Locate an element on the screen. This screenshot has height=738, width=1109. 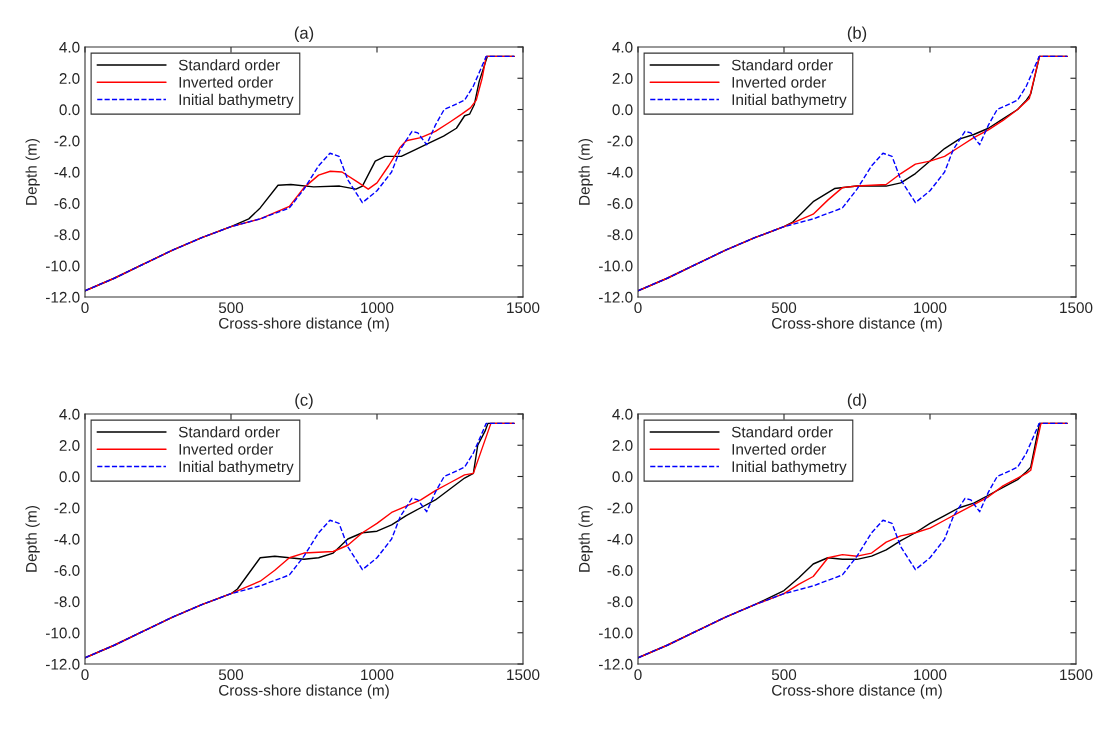
chart-title: (c) is located at coordinates (304, 401).